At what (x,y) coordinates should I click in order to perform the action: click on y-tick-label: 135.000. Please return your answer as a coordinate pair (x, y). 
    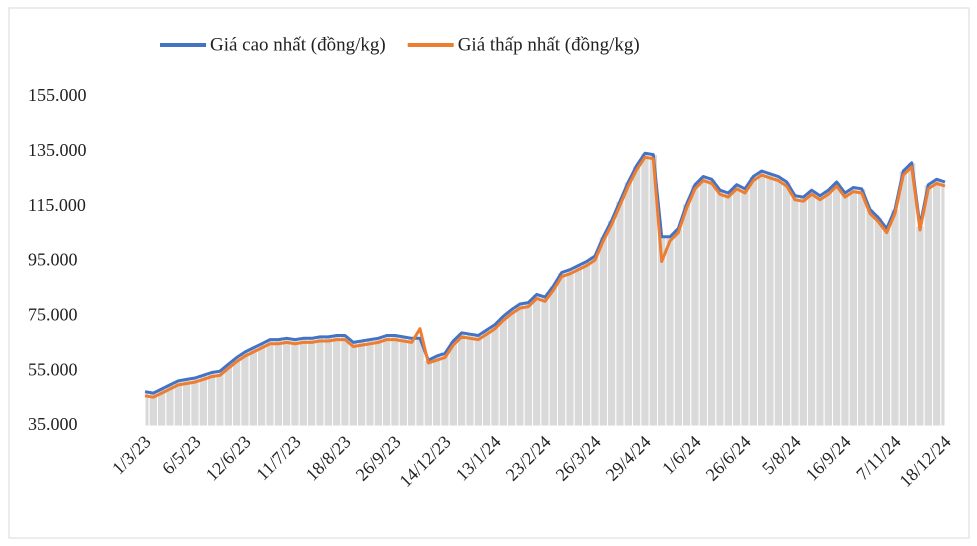
    Looking at the image, I should click on (57, 150).